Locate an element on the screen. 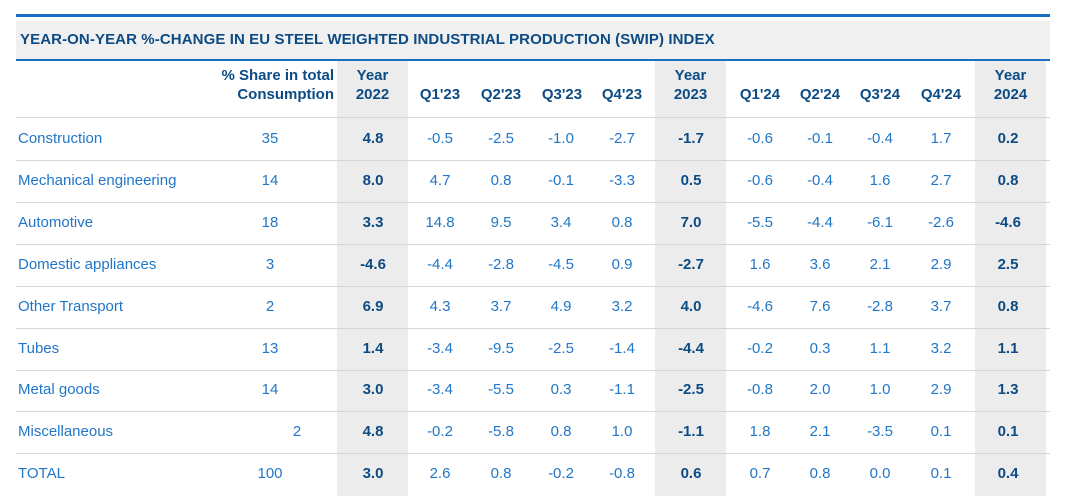 Image resolution: width=1069 pixels, height=500 pixels. value-cell-y2024: 0.4 is located at coordinates (1008, 474).